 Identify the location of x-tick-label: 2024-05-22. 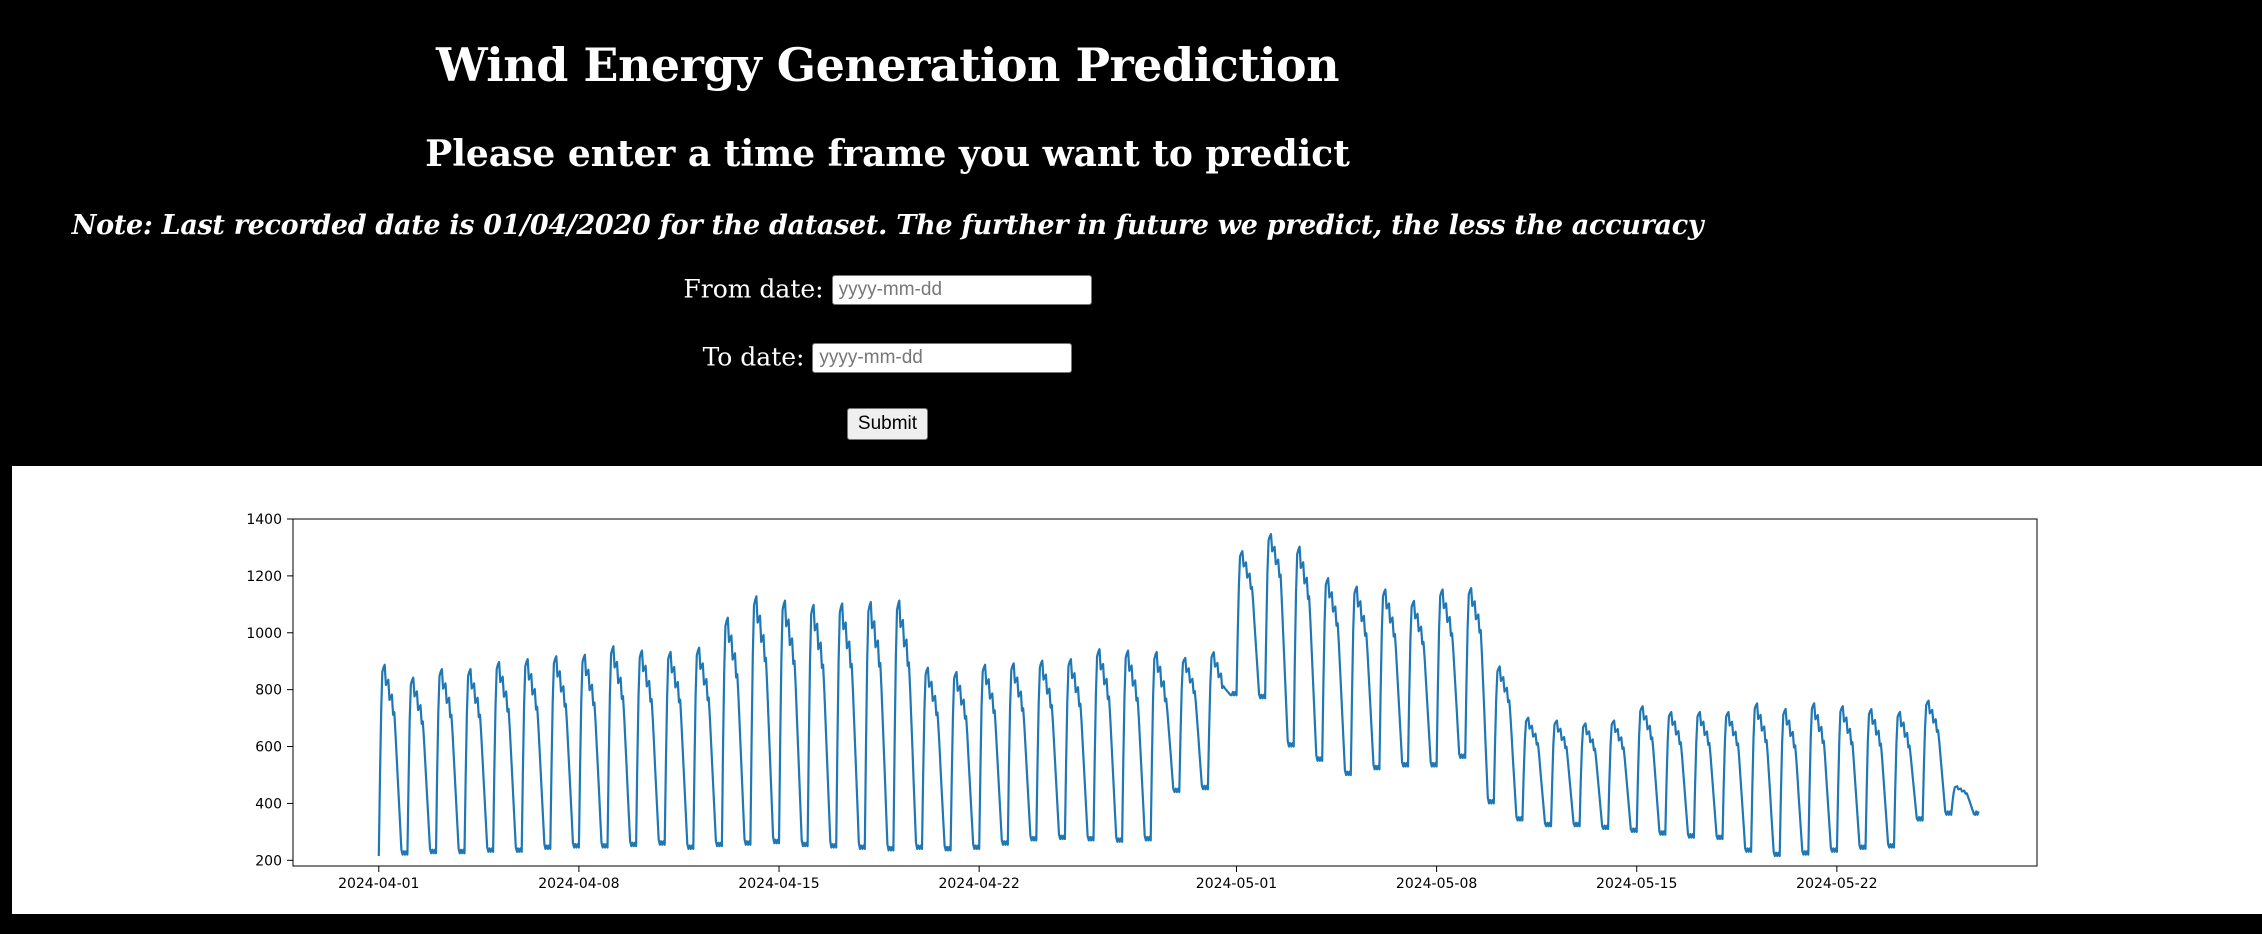
(1836, 884).